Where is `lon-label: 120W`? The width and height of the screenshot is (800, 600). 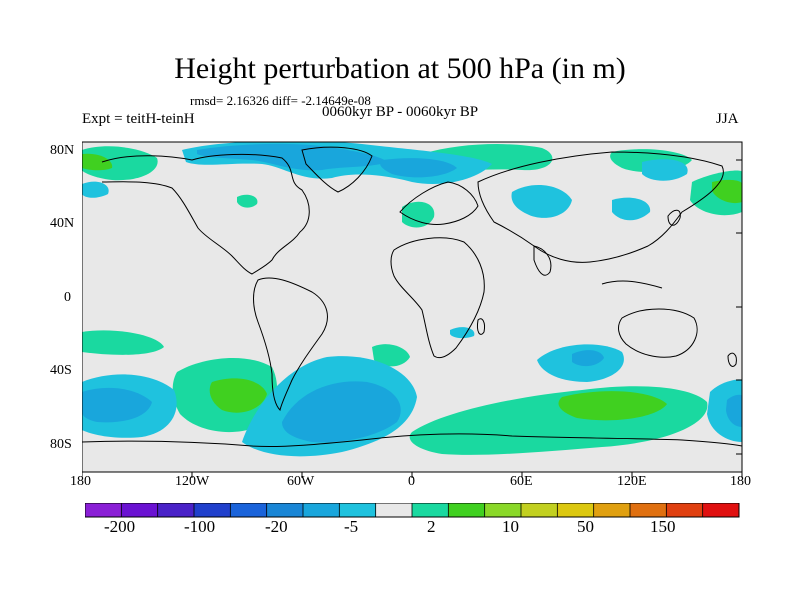 lon-label: 120W is located at coordinates (192, 481).